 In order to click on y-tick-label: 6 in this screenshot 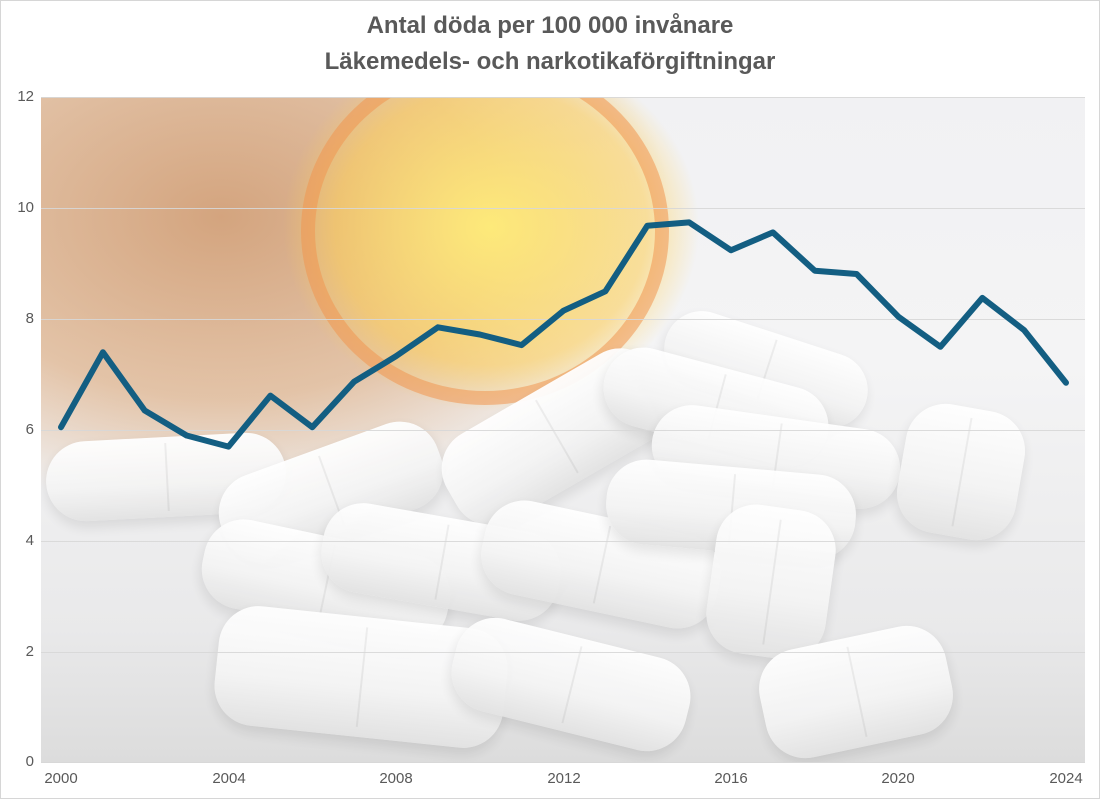, I will do `click(29, 429)`.